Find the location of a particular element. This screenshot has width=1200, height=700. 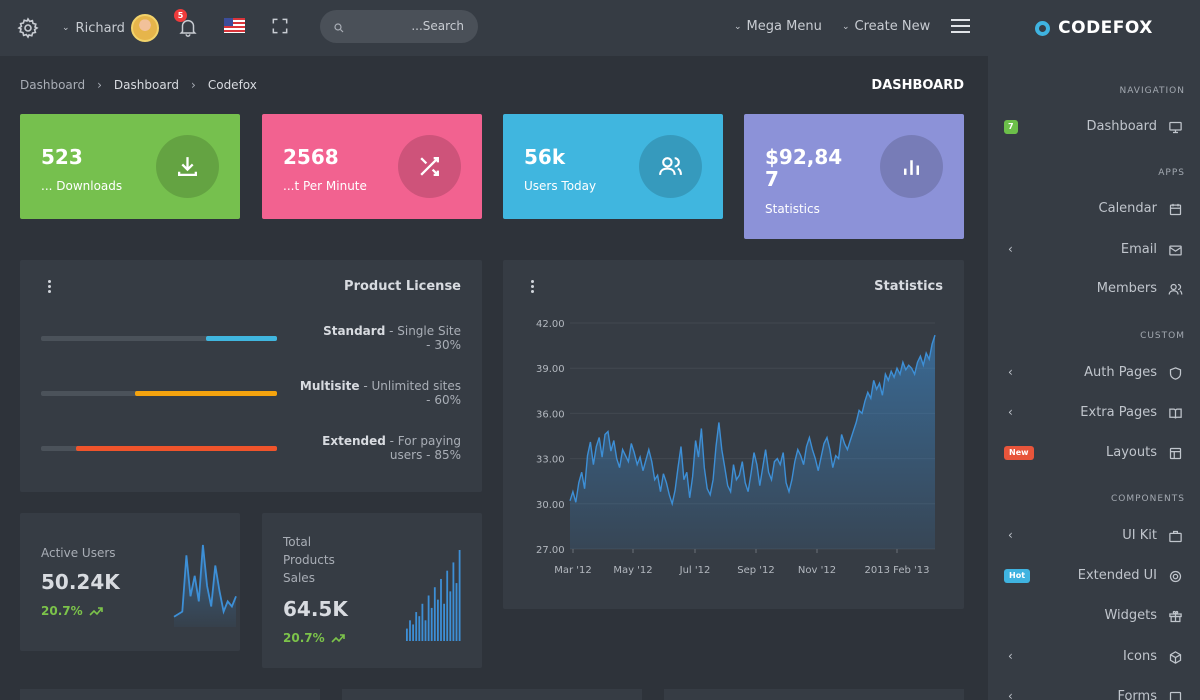

us-flag-icon is located at coordinates (234, 25).